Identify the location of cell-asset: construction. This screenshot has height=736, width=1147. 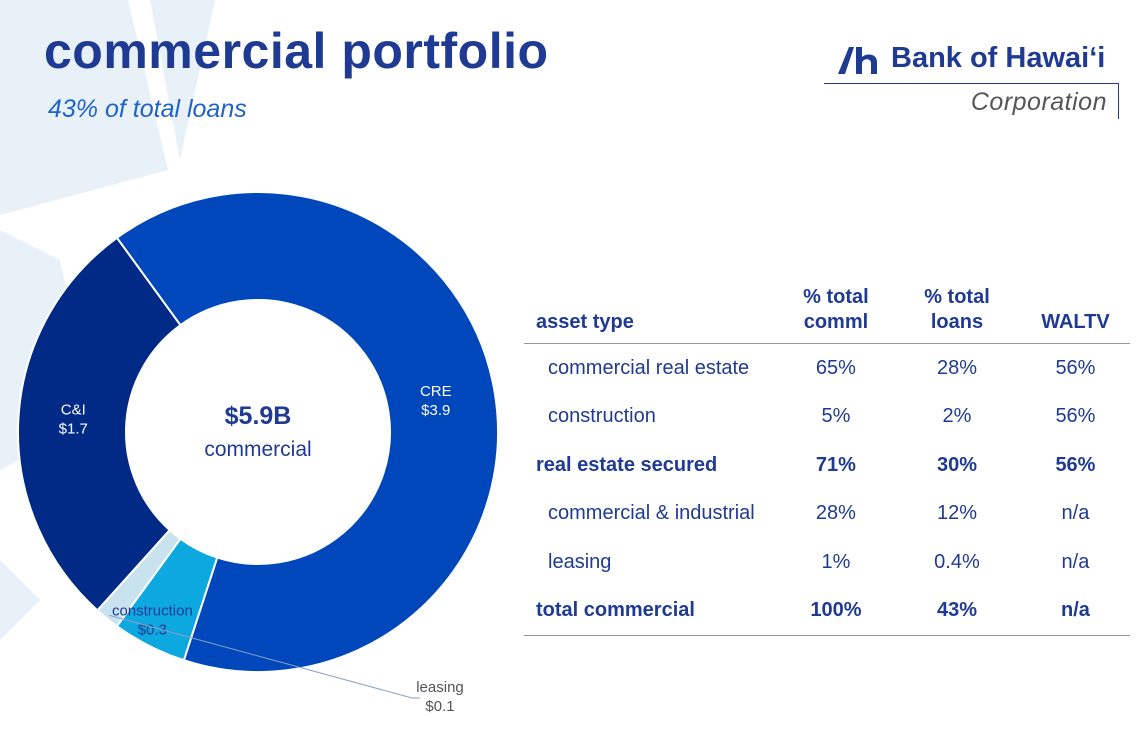
(602, 416).